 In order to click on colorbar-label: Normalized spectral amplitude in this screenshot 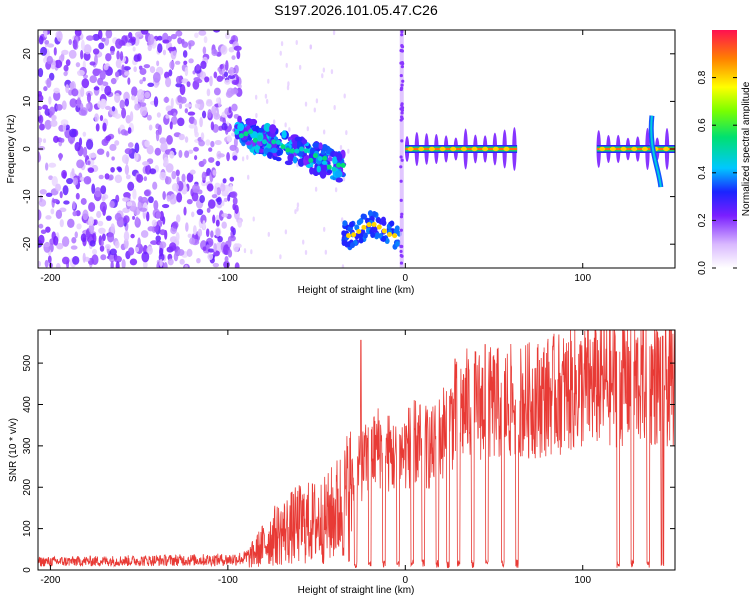, I will do `click(745, 148)`.